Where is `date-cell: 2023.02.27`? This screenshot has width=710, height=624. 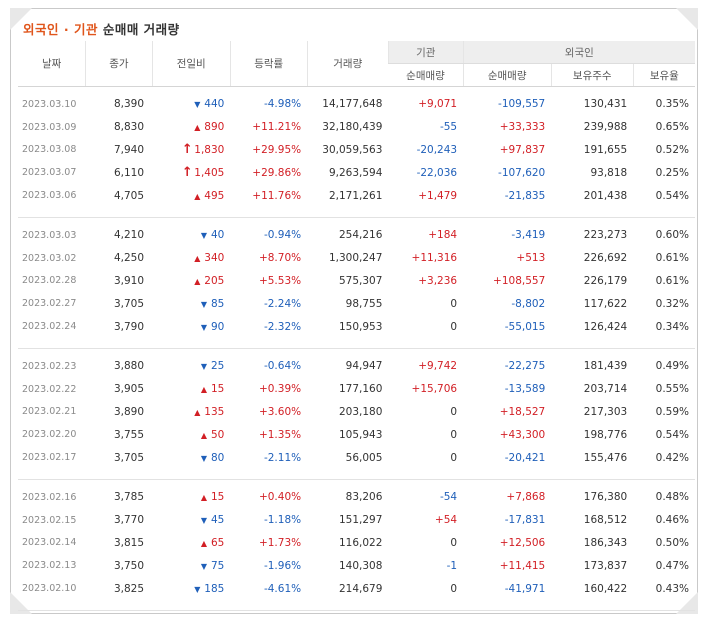
date-cell: 2023.02.27 is located at coordinates (49, 304).